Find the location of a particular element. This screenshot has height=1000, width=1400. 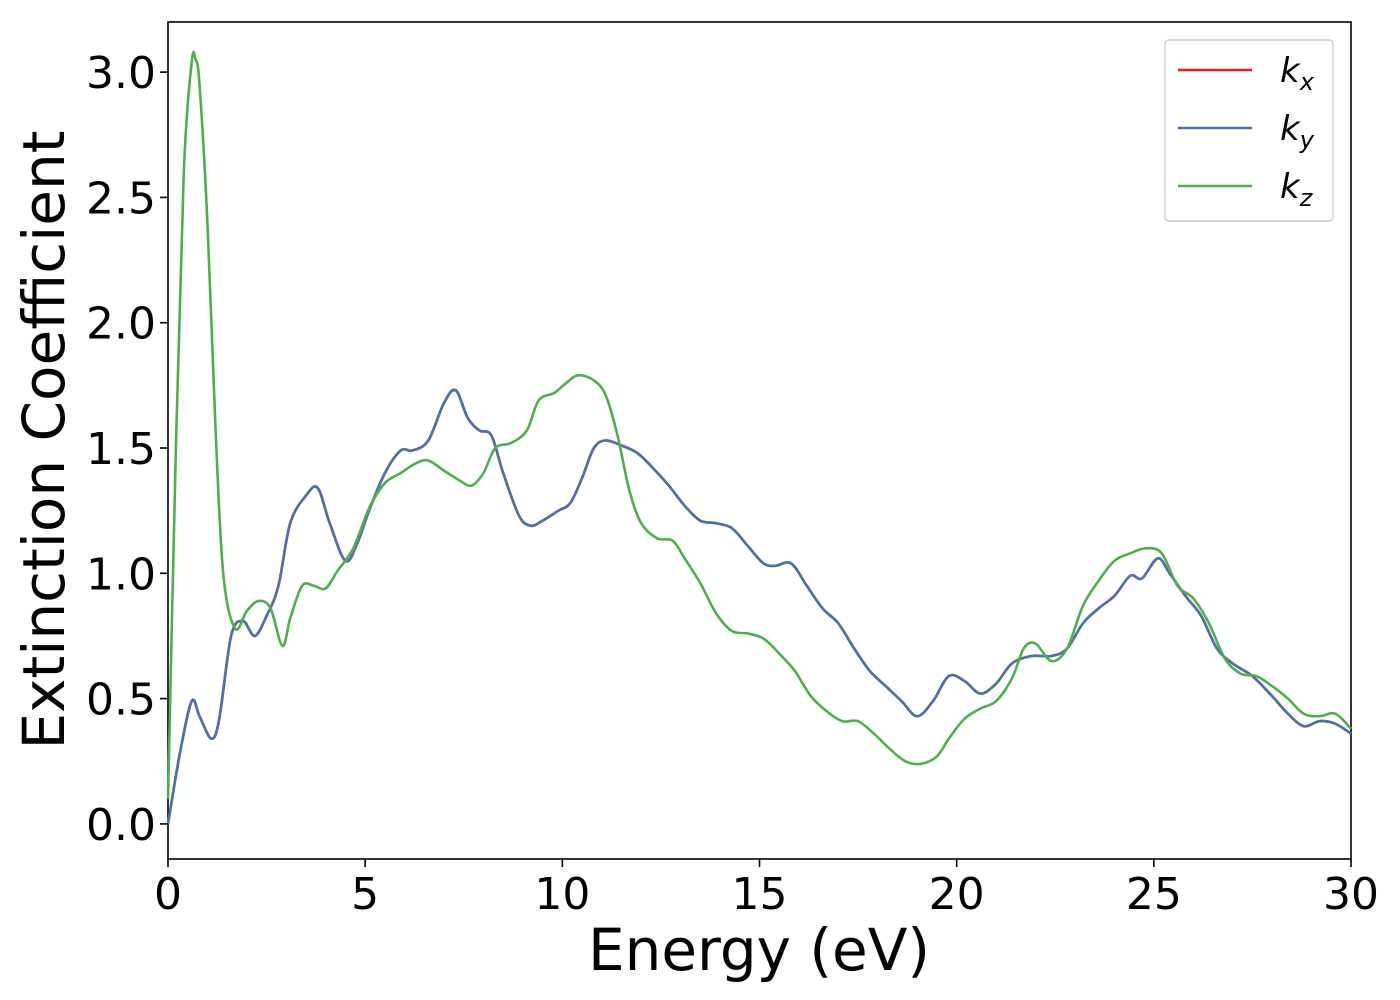

legend-label-kx: kx is located at coordinates (1297, 73).